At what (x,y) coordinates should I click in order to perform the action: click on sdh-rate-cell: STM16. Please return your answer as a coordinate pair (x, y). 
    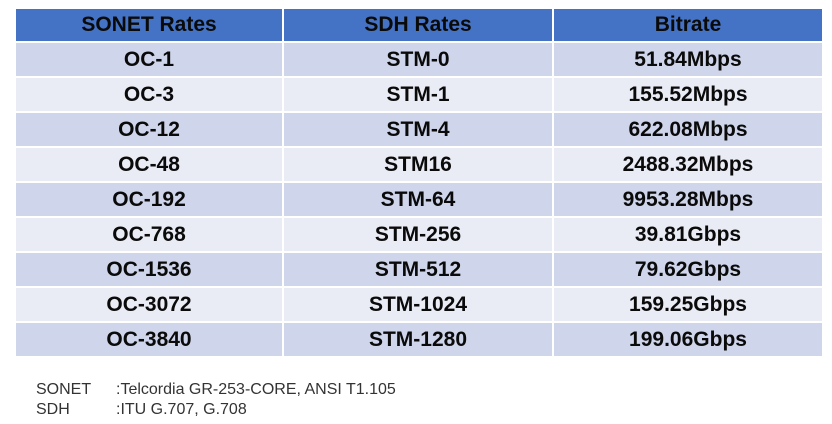
    Looking at the image, I should click on (418, 164).